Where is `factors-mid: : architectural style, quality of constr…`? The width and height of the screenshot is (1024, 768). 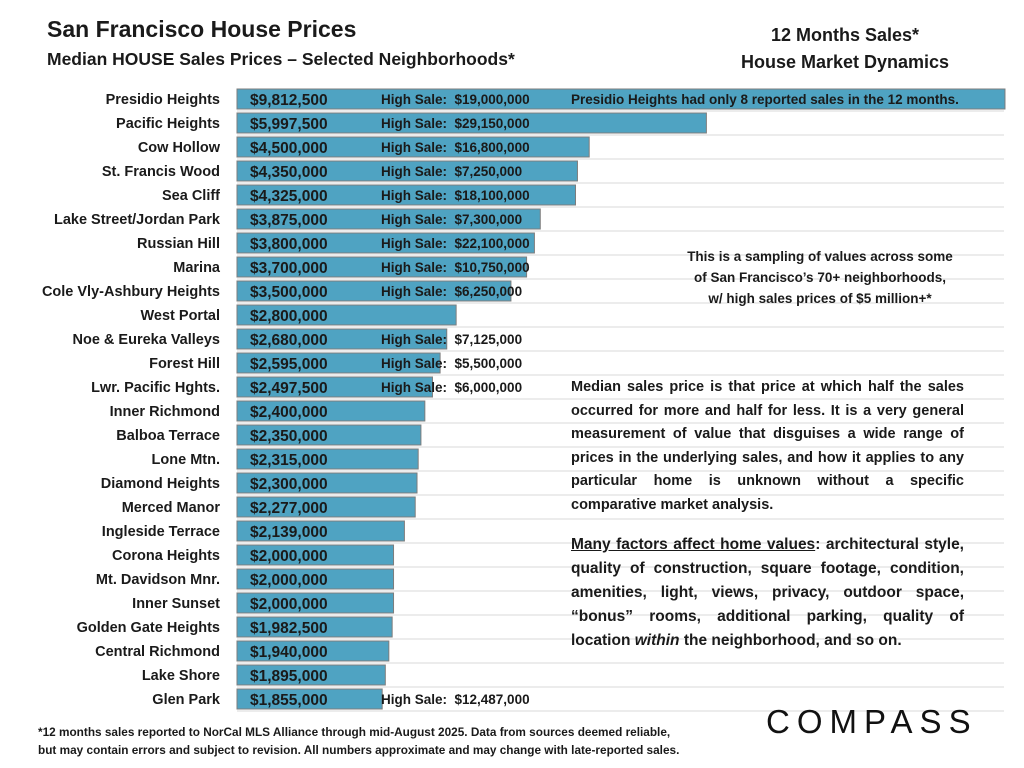
factors-mid: : architectural style, quality of constr… is located at coordinates (767, 592).